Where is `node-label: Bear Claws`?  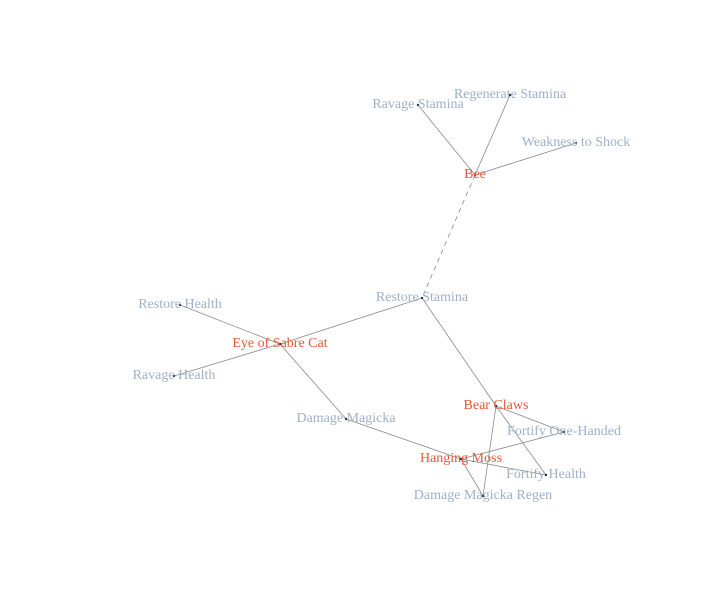
node-label: Bear Claws is located at coordinates (496, 405).